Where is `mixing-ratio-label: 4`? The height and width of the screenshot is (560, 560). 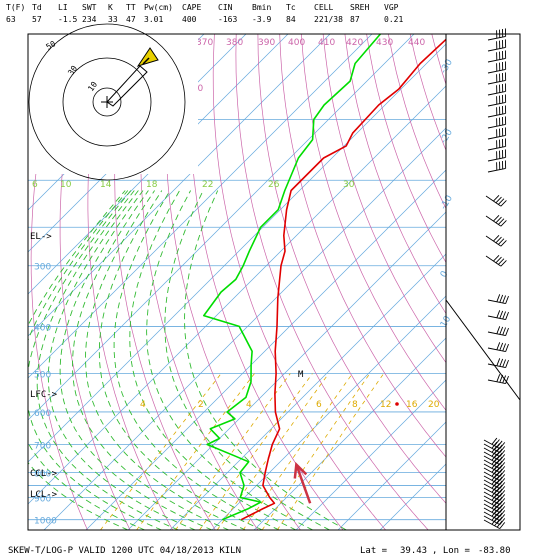 mixing-ratio-label: 4 is located at coordinates (143, 405).